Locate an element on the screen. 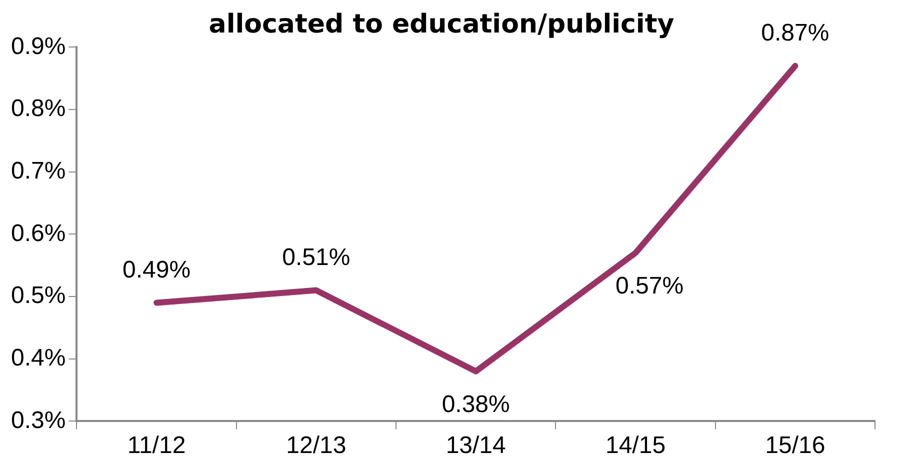  y-tick-label: 0.4% is located at coordinates (38, 358).